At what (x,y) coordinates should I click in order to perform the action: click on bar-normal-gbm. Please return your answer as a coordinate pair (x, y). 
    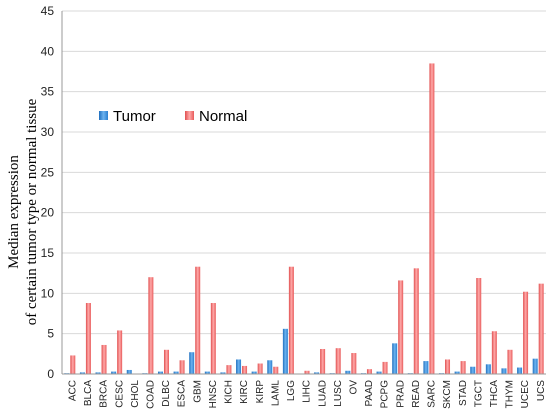
    Looking at the image, I should click on (198, 320).